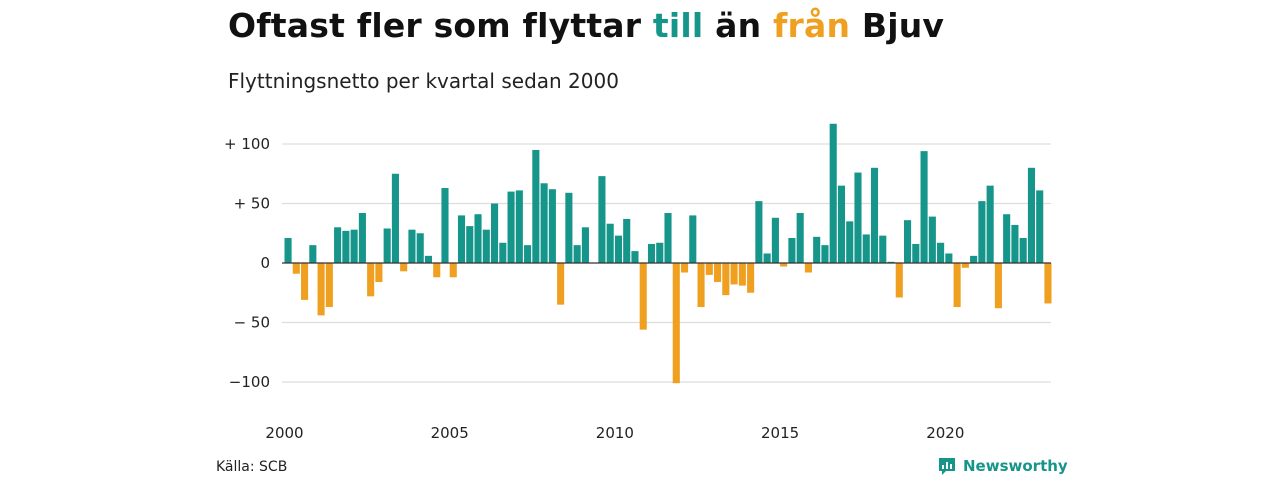 This screenshot has width=1280, height=480. I want to click on title-pre: Oftast fler som flyttar, so click(440, 25).